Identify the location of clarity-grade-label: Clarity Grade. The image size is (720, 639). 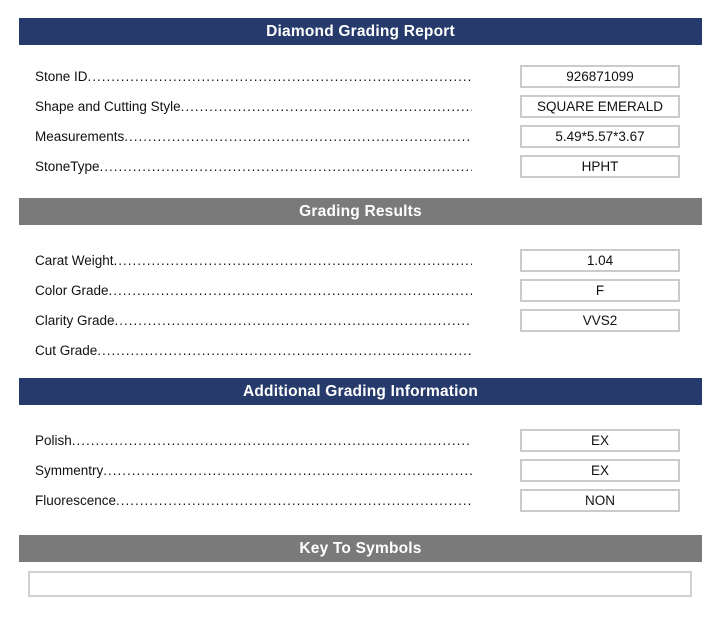
(253, 320).